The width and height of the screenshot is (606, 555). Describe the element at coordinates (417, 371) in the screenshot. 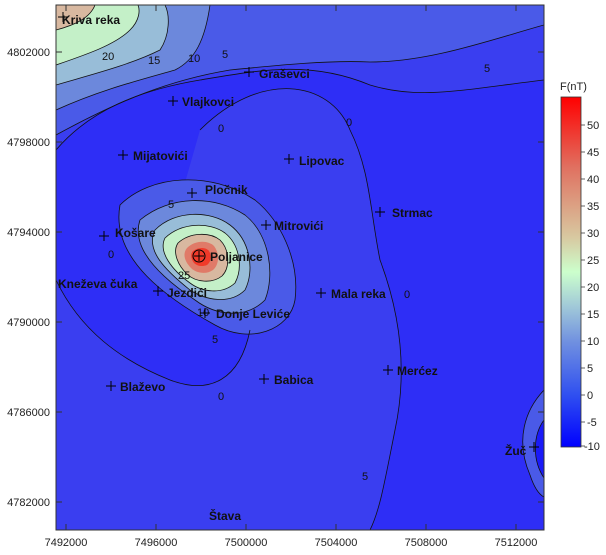

I see `place-label: Merćez` at that location.